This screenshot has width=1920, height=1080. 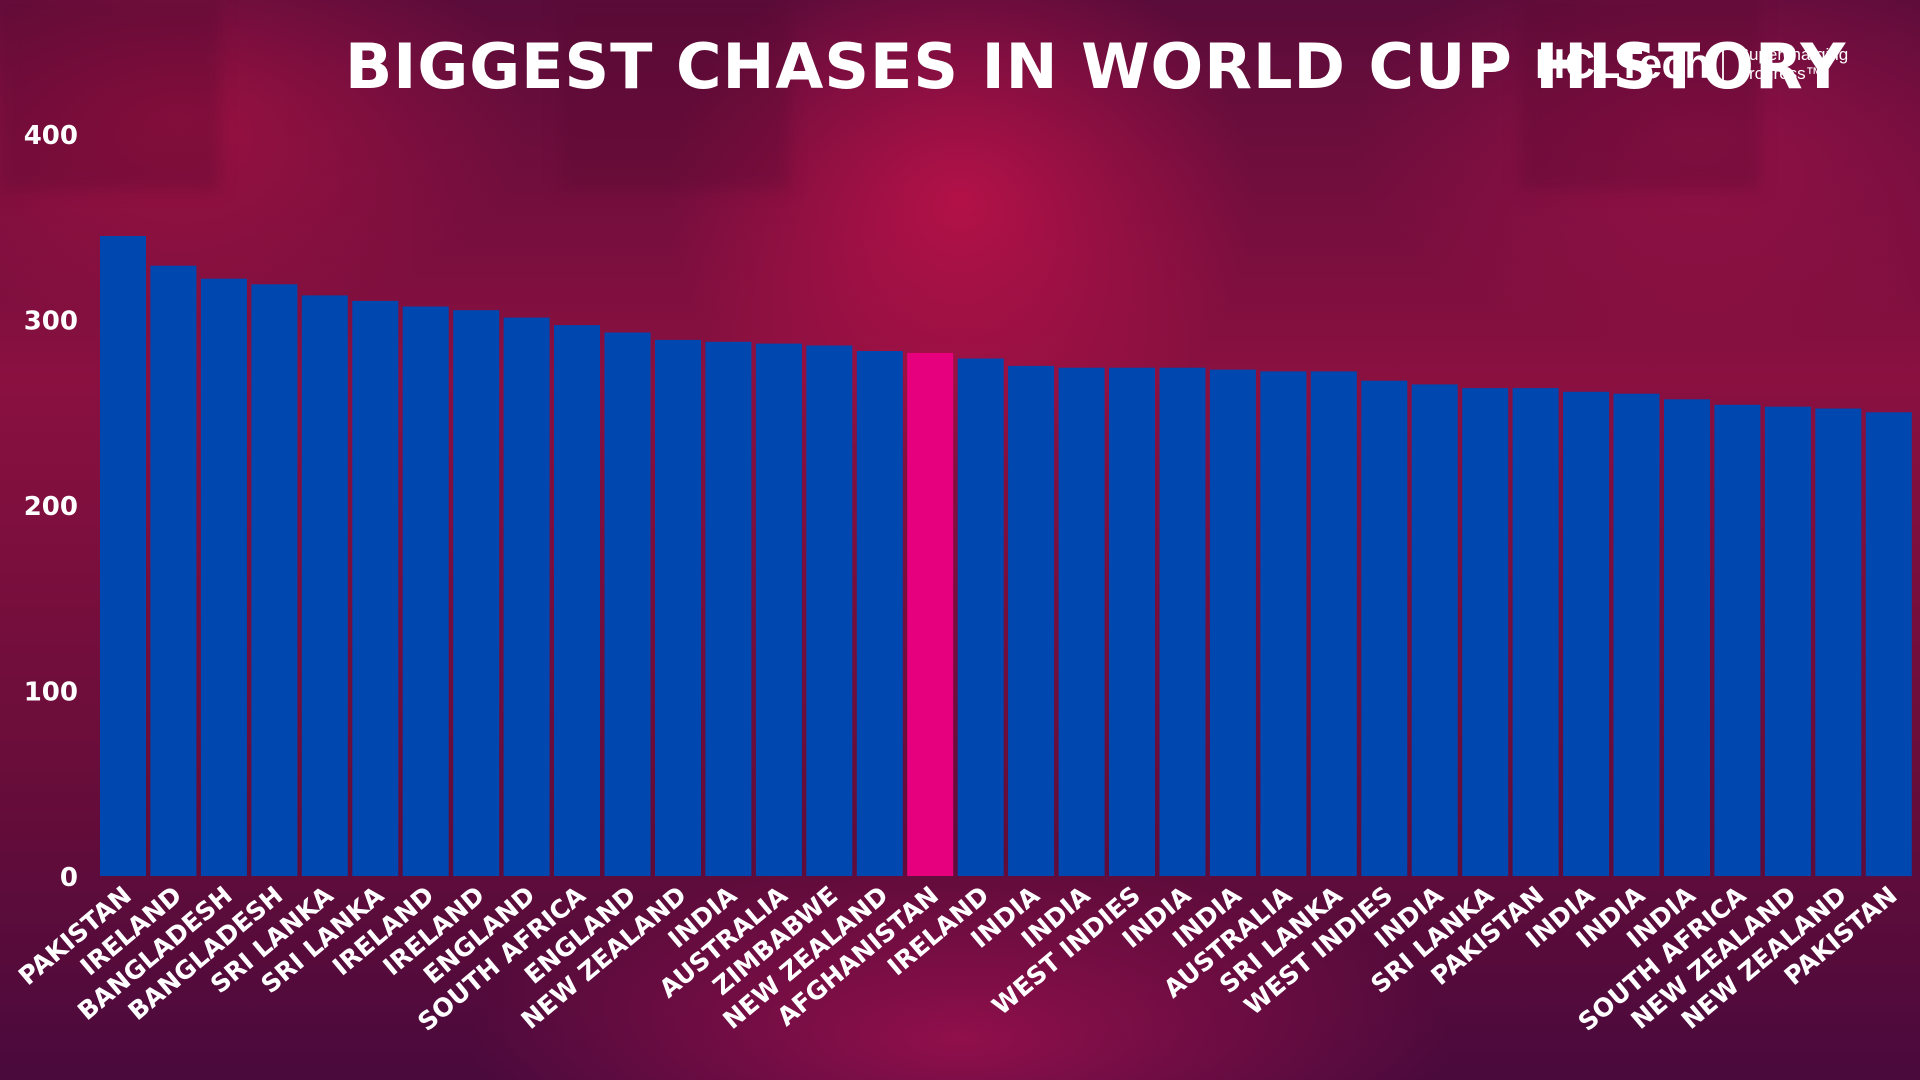 I want to click on y-tick-label: 400, so click(x=51, y=136).